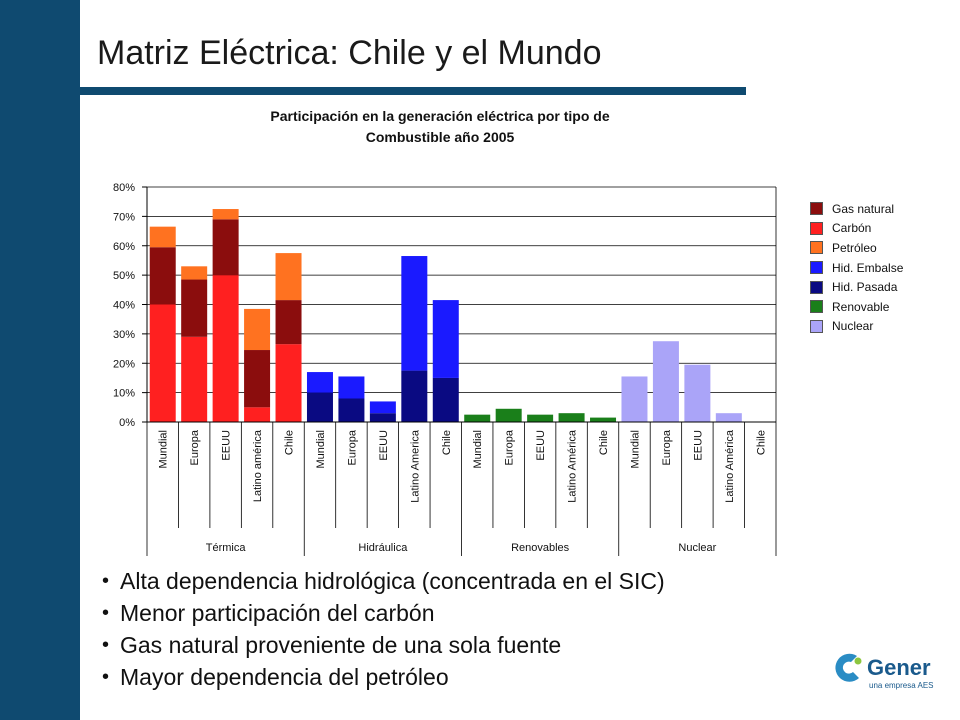 Image resolution: width=960 pixels, height=720 pixels. Describe the element at coordinates (124, 217) in the screenshot. I see `y-tick-label: 70%` at that location.